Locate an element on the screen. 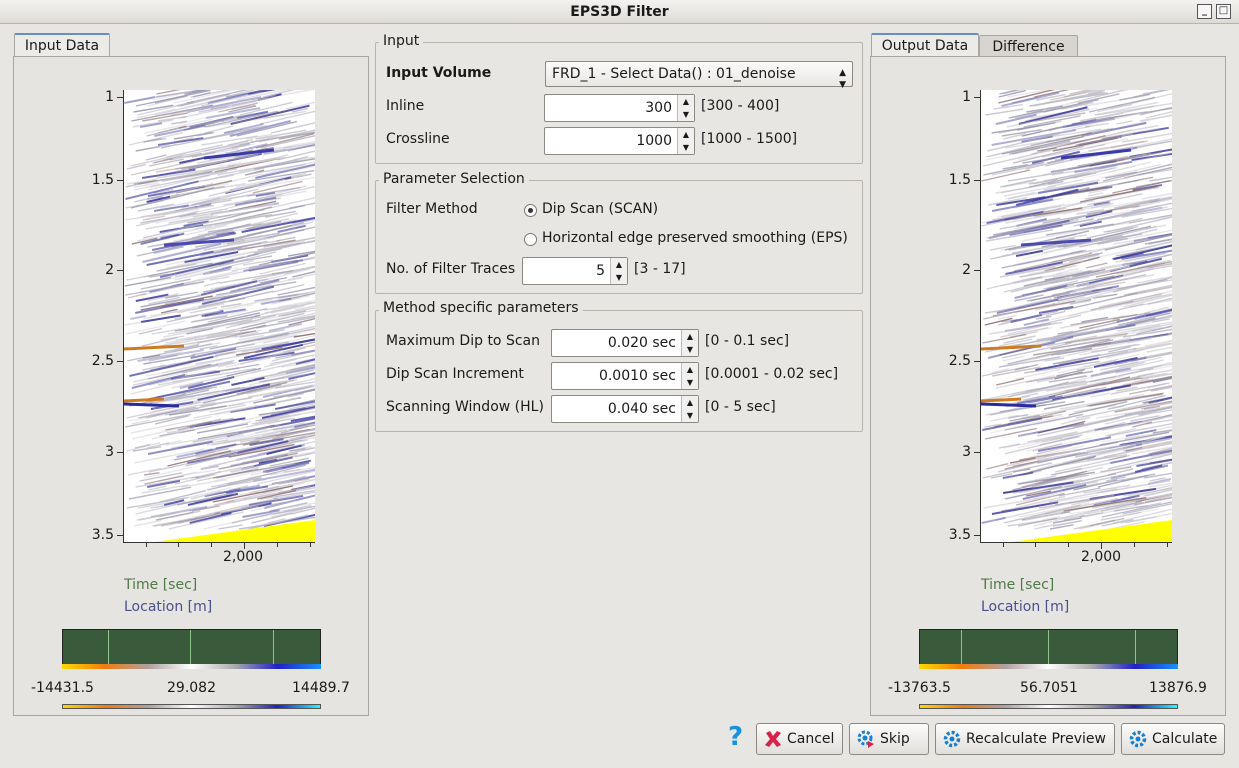 The image size is (1239, 768). calculate-label: Calculate is located at coordinates (1185, 739).